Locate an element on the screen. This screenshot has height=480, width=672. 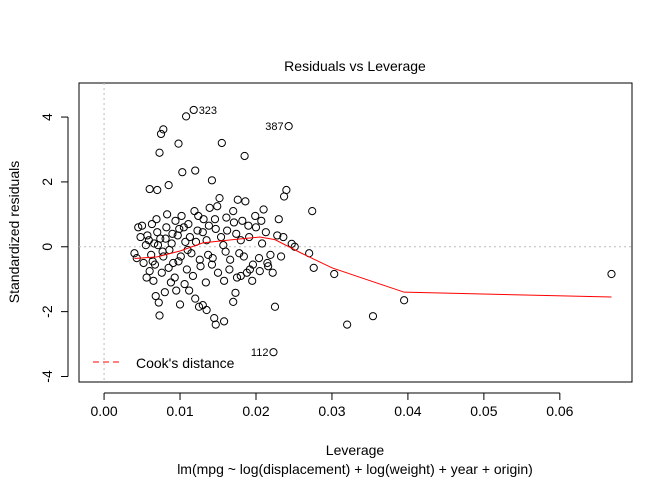
y-tick-label: -2 is located at coordinates (47, 311).